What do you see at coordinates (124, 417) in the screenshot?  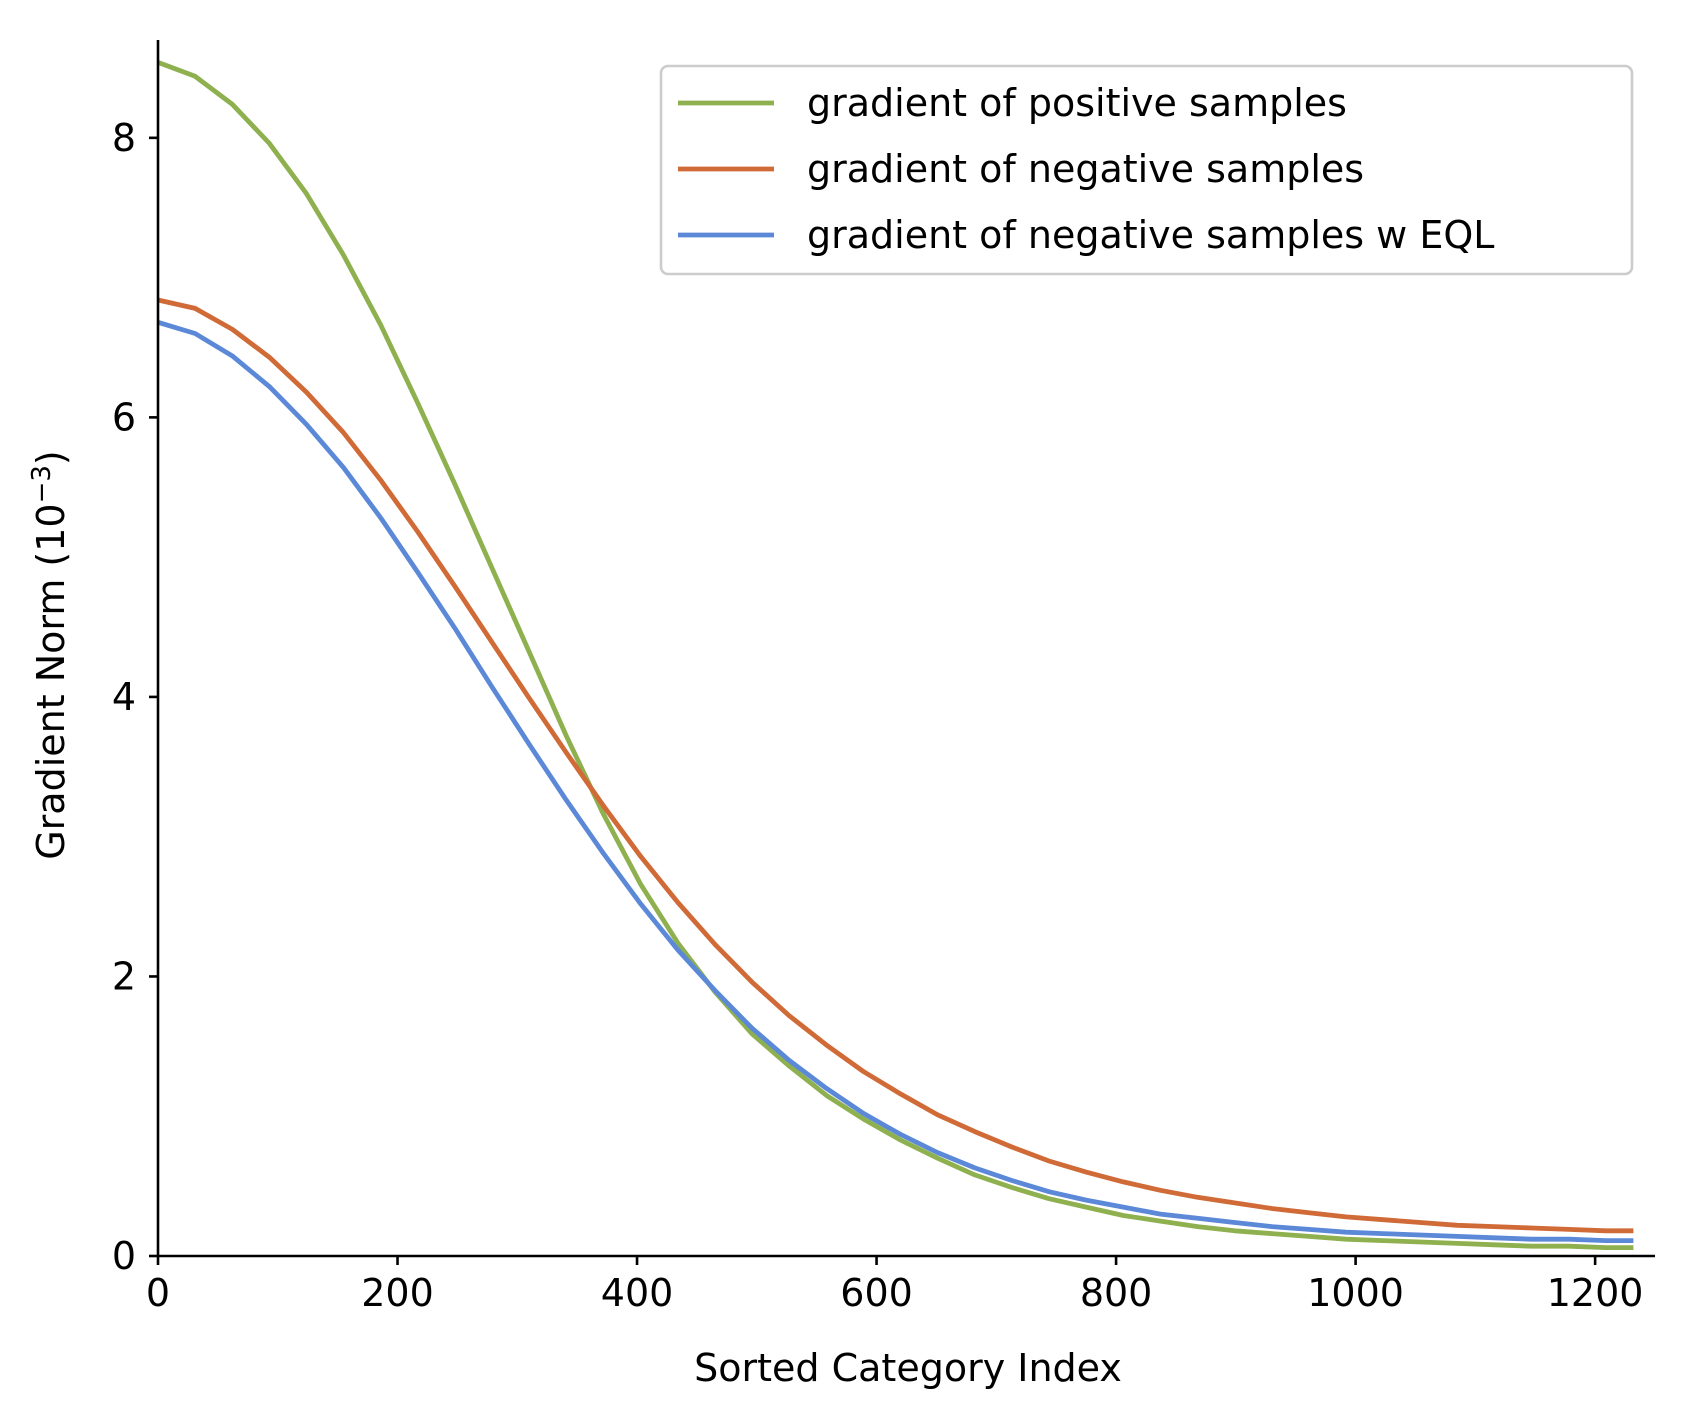 I see `y-tick-label: 6` at bounding box center [124, 417].